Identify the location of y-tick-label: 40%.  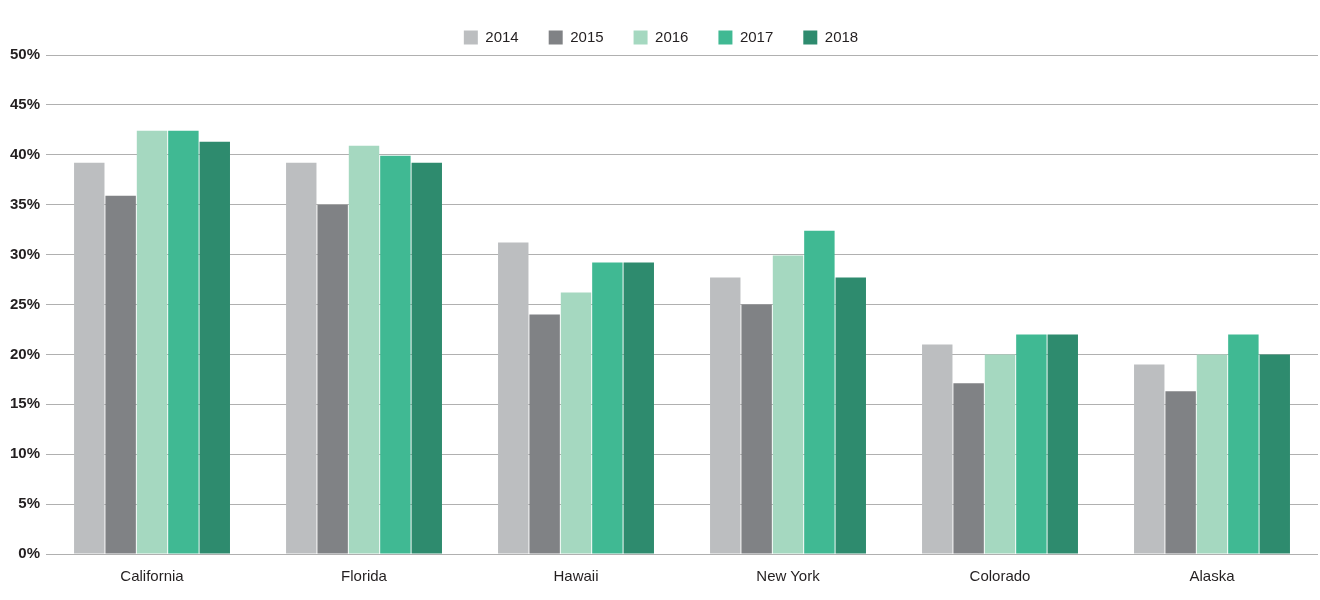
(25, 153).